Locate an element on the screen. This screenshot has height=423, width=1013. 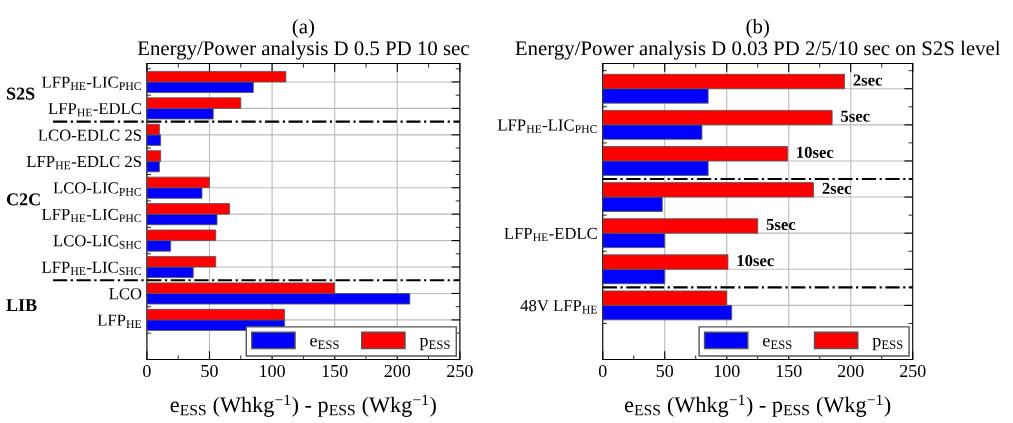
text: S2S is located at coordinates (20, 93).